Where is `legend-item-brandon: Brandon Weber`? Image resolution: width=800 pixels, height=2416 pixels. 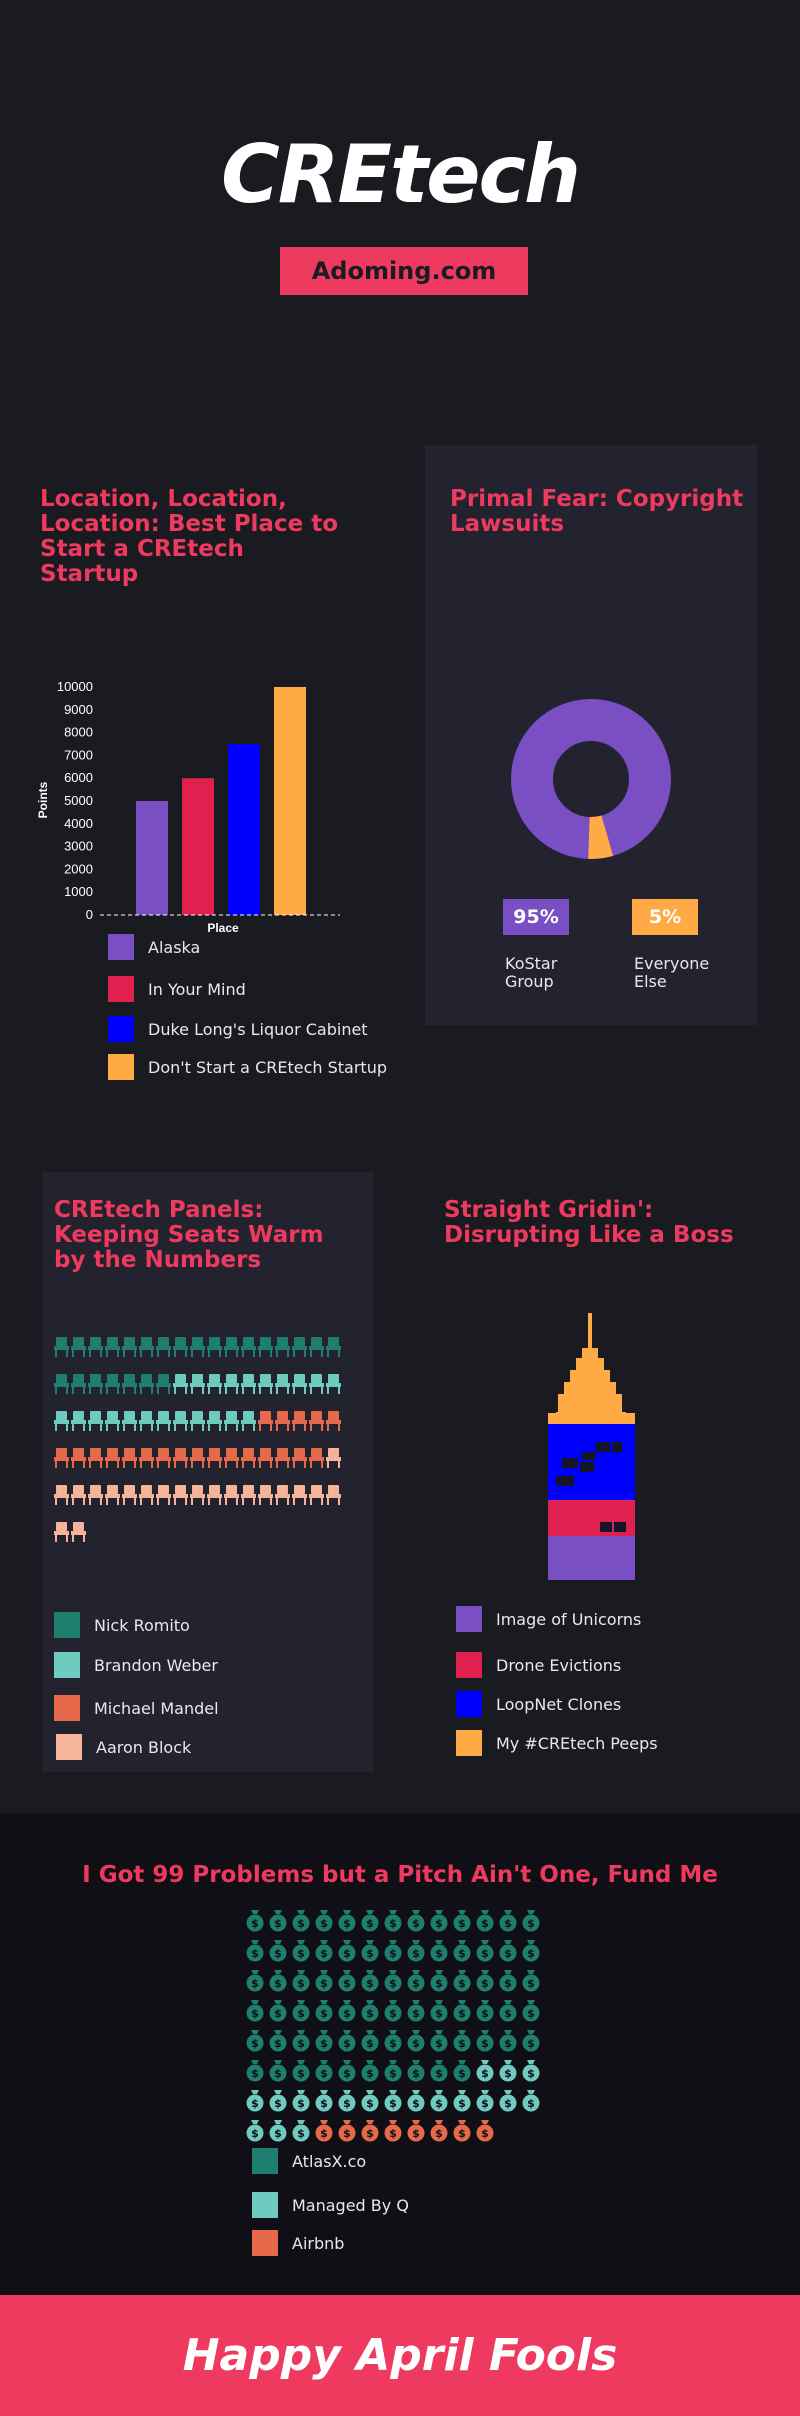
legend-item-brandon: Brandon Weber is located at coordinates (136, 1665).